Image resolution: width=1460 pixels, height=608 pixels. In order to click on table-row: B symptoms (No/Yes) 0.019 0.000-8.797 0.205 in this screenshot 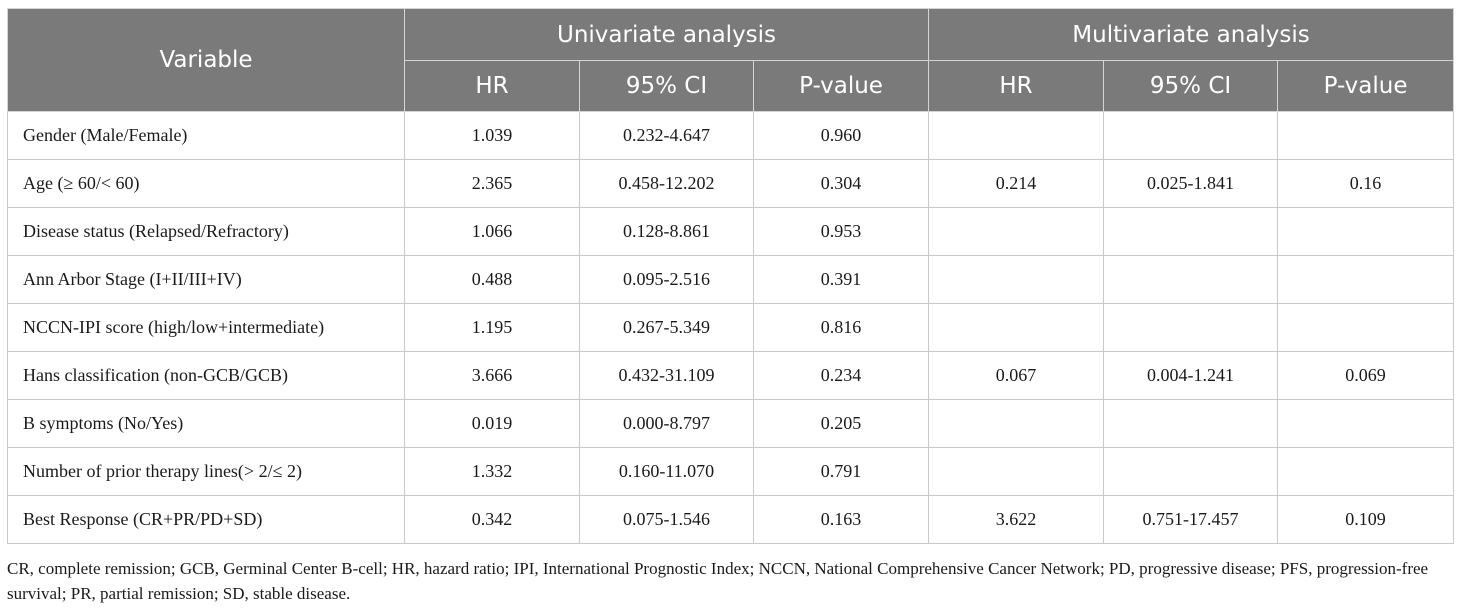, I will do `click(731, 423)`.